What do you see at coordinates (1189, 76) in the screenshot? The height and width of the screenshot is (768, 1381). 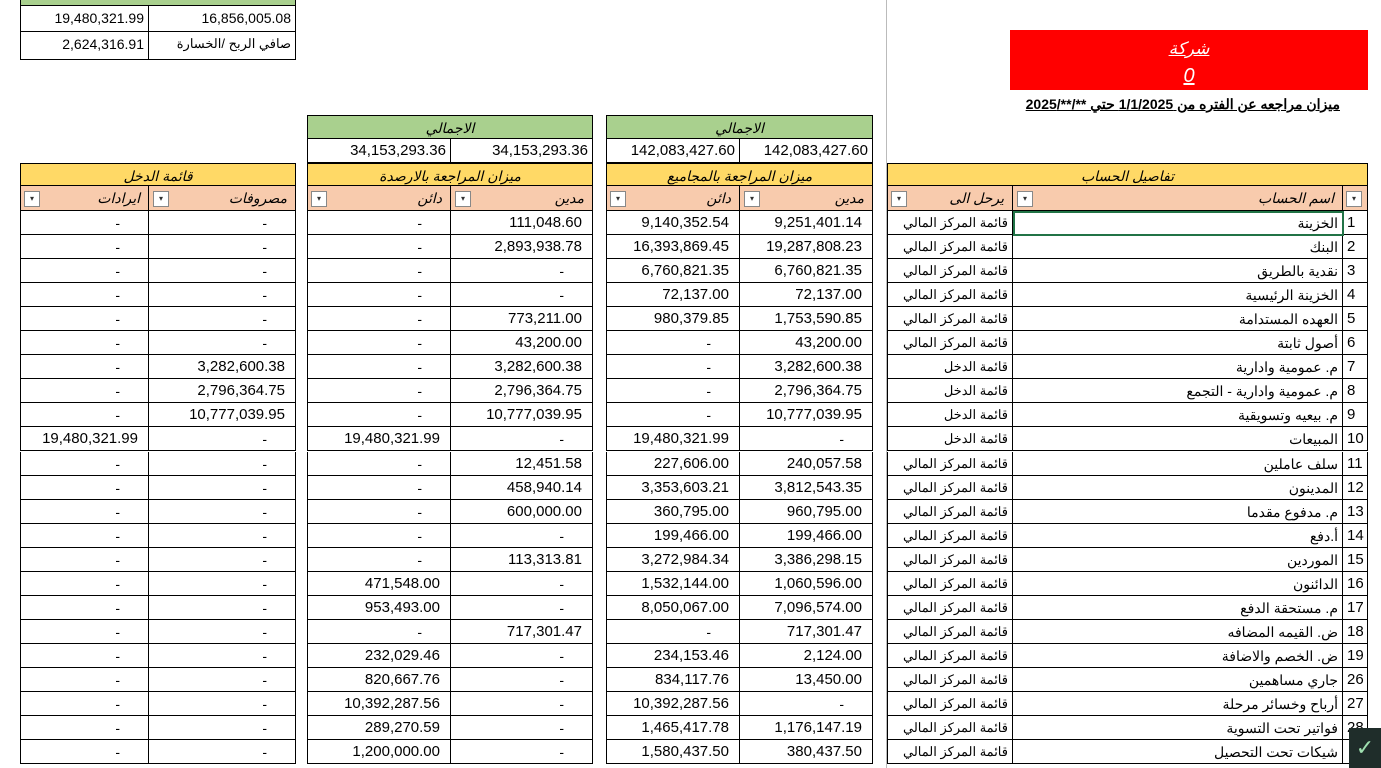 I see `company-value: 0` at bounding box center [1189, 76].